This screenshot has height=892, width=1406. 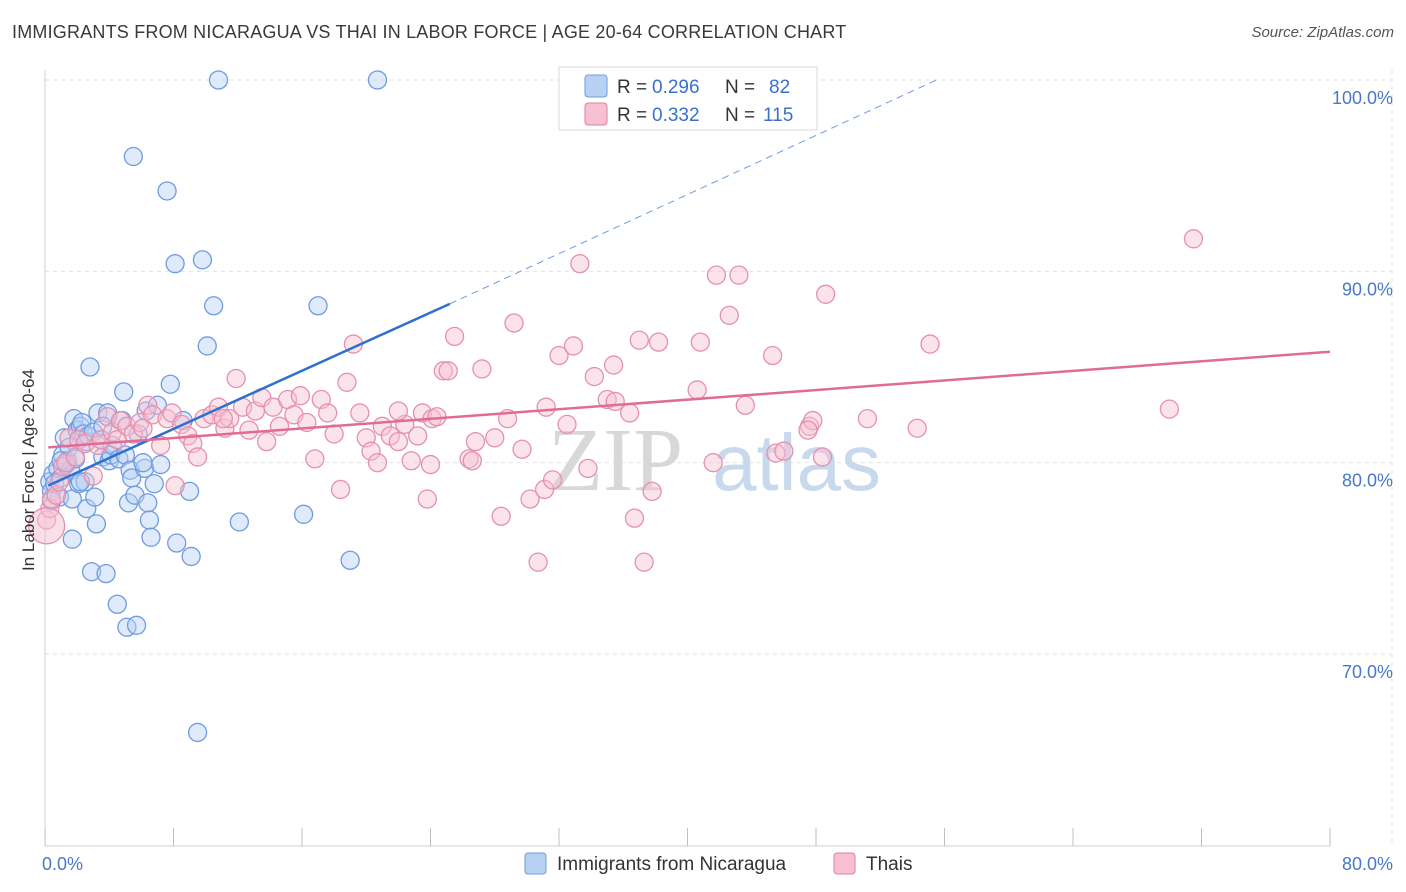 What do you see at coordinates (693, 192) in the screenshot?
I see `nicaragua-trend-extension` at bounding box center [693, 192].